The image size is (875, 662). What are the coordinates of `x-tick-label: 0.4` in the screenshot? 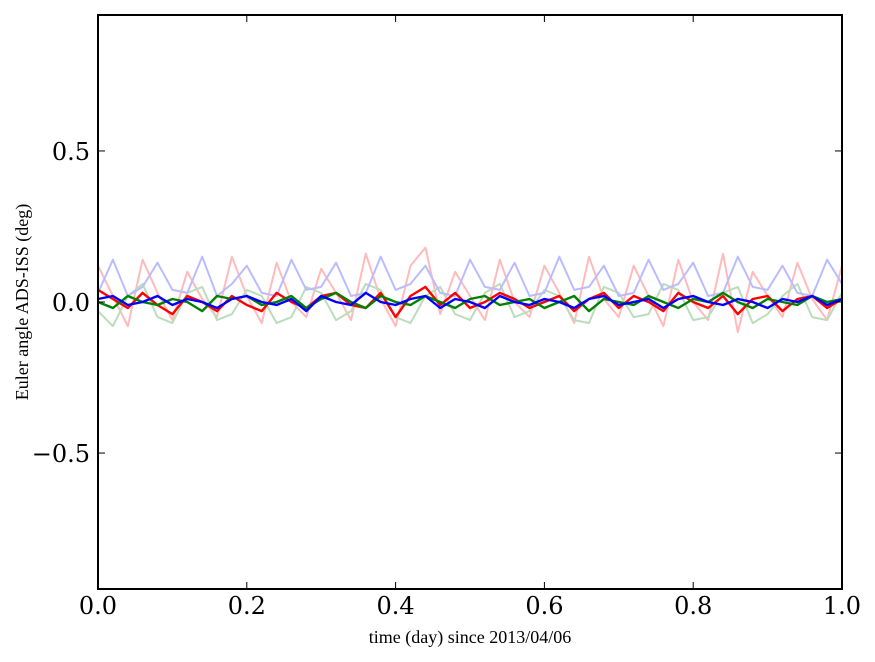 It's located at (396, 606).